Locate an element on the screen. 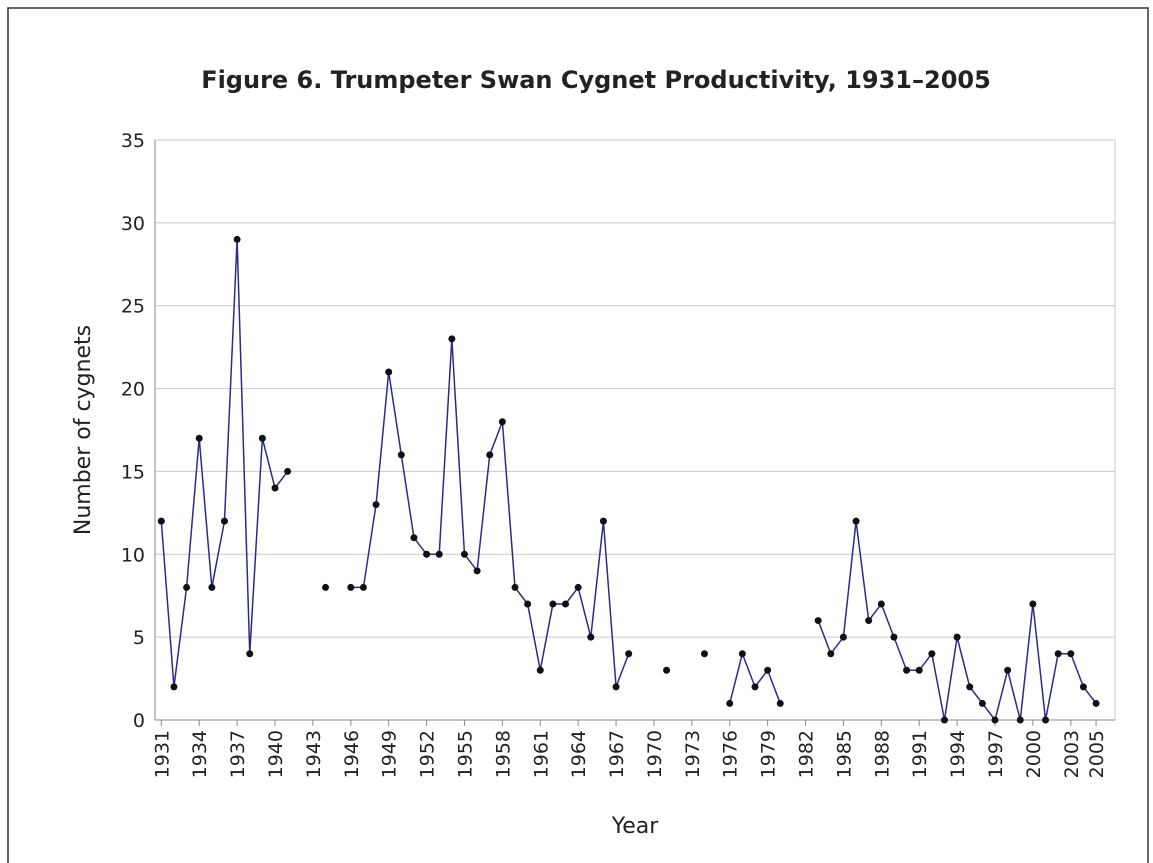 This screenshot has width=1153, height=863. y-tick-label: 35 is located at coordinates (133, 141).